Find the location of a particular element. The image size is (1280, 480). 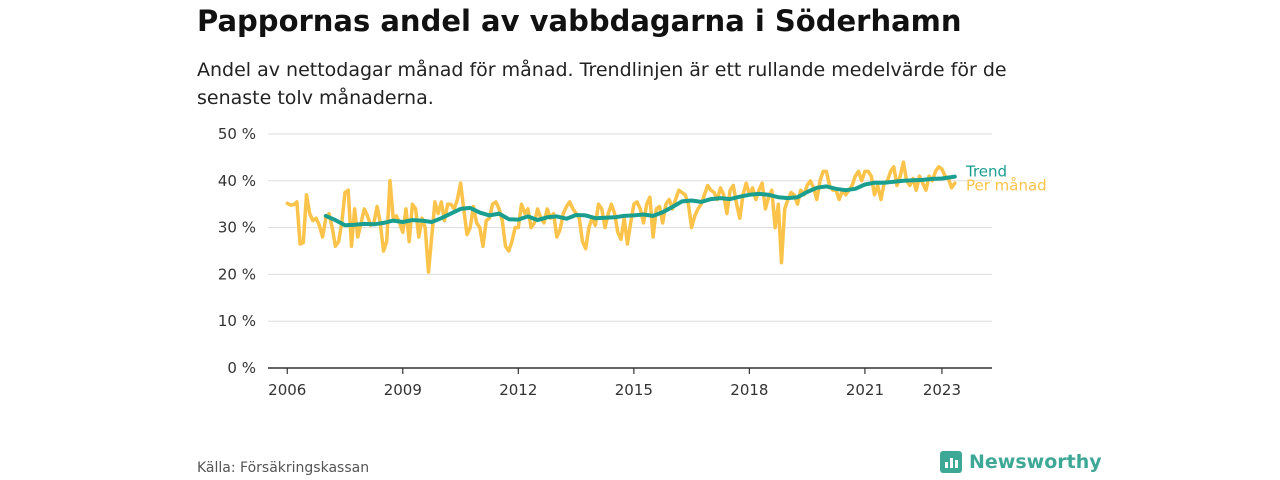

x-tick-label: 2018 is located at coordinates (749, 390).